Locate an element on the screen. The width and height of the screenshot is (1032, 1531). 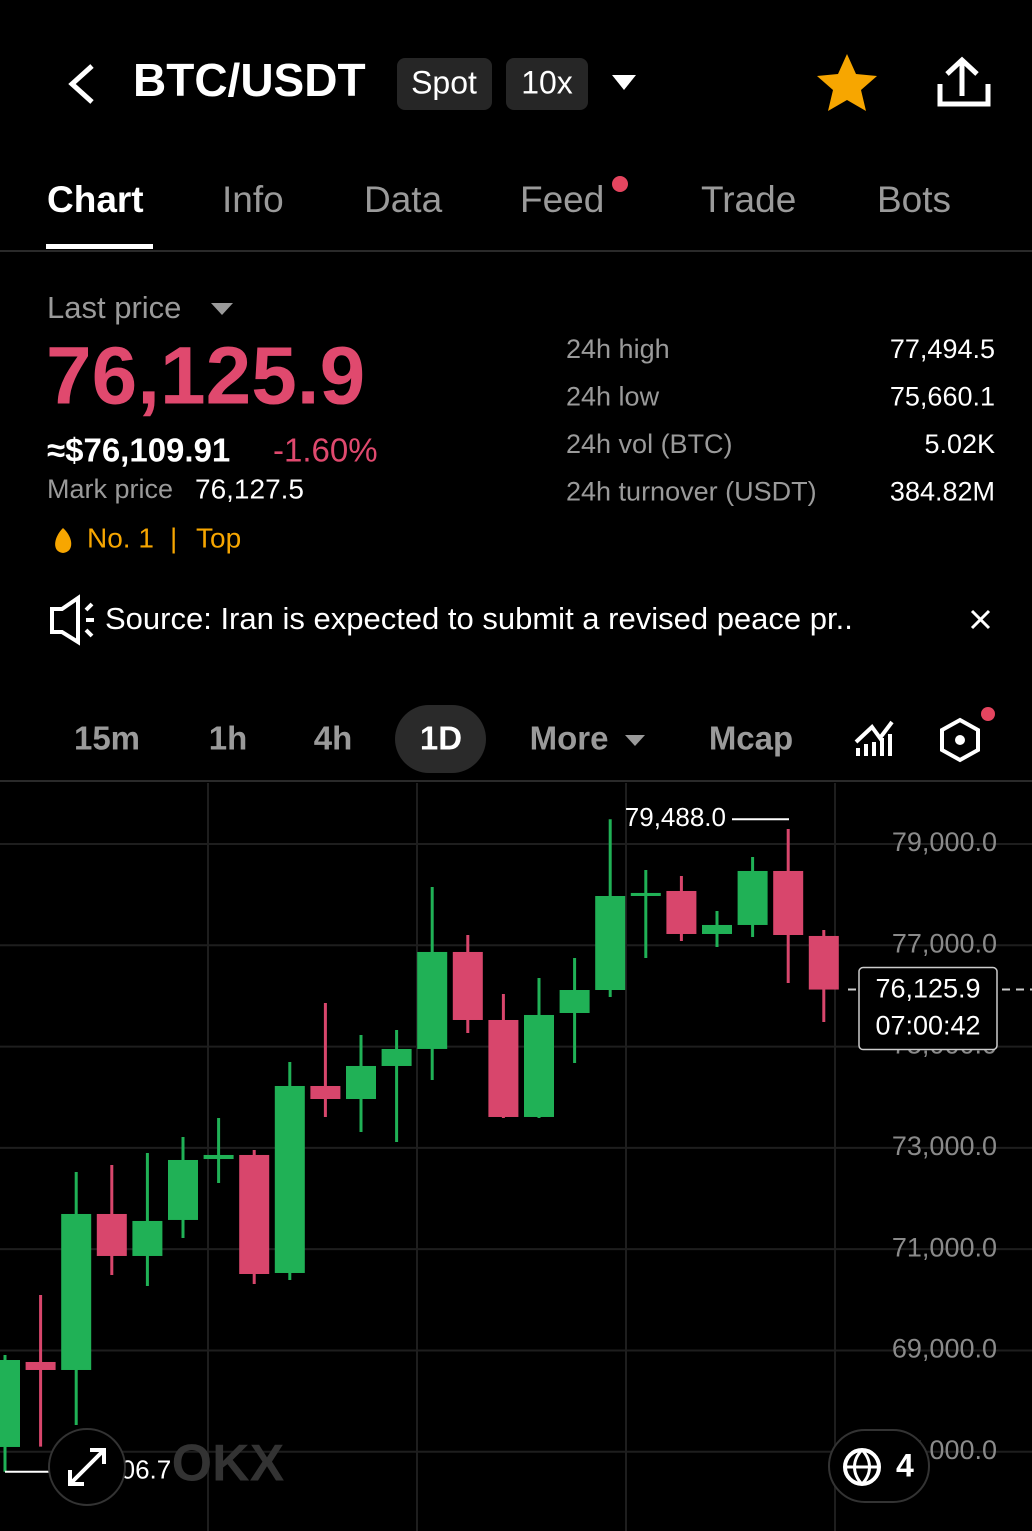
tab: Chart is located at coordinates (95, 199).